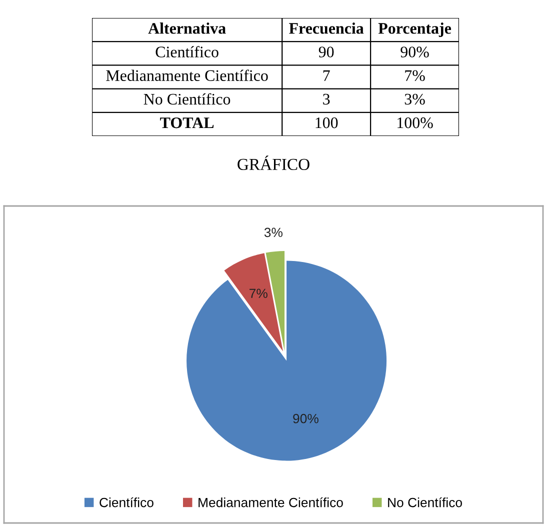 The width and height of the screenshot is (549, 526). I want to click on legend-label: Científico, so click(127, 502).